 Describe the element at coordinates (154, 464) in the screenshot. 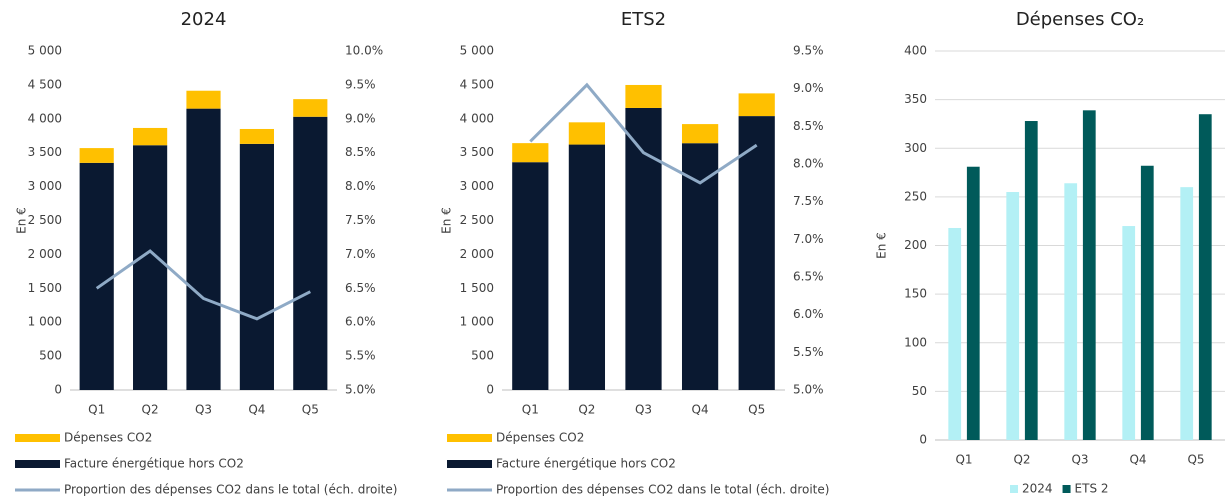

I see `legend-label: Facture énergétique hors CO2` at that location.